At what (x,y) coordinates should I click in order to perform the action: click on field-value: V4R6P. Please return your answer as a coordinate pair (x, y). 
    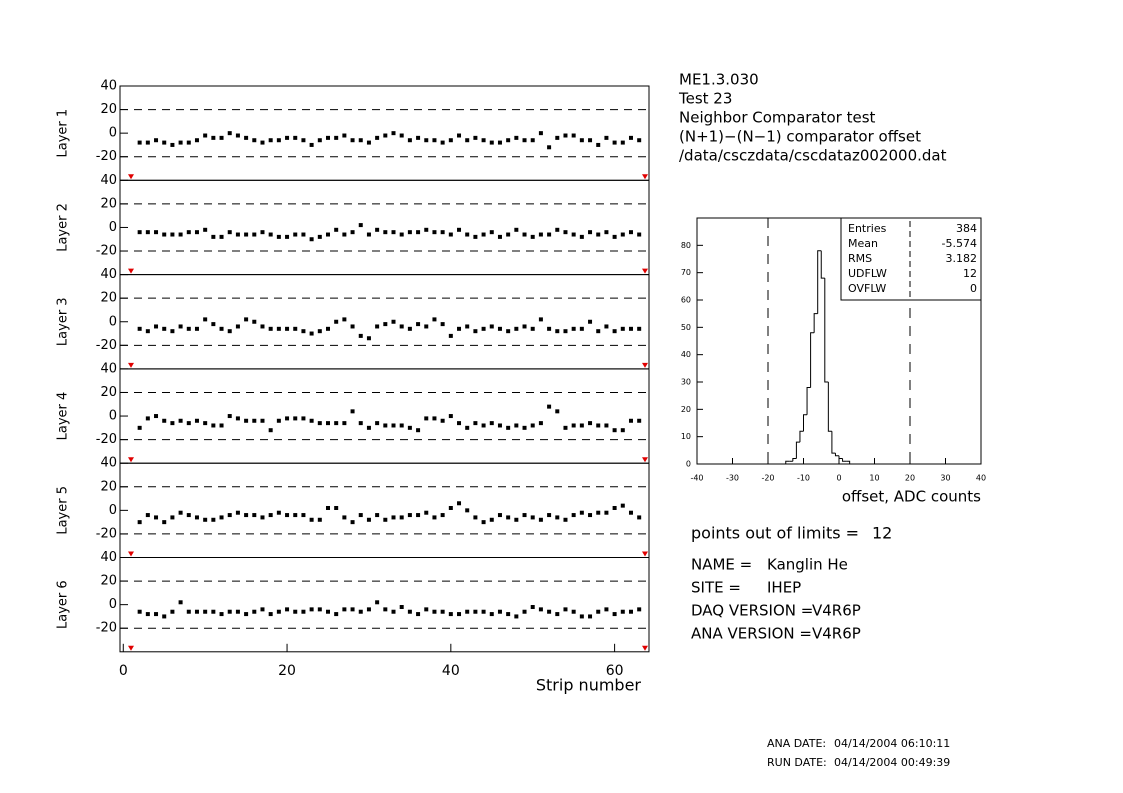
    Looking at the image, I should click on (836, 611).